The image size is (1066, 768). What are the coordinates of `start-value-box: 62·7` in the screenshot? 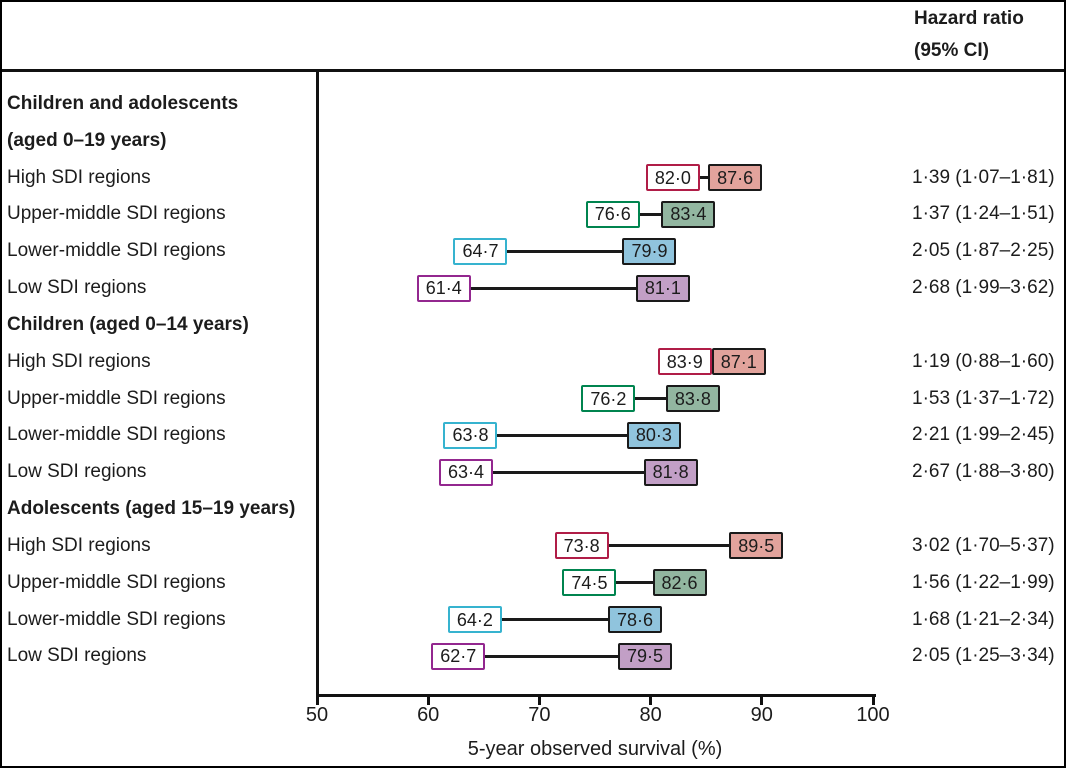 It's located at (458, 656).